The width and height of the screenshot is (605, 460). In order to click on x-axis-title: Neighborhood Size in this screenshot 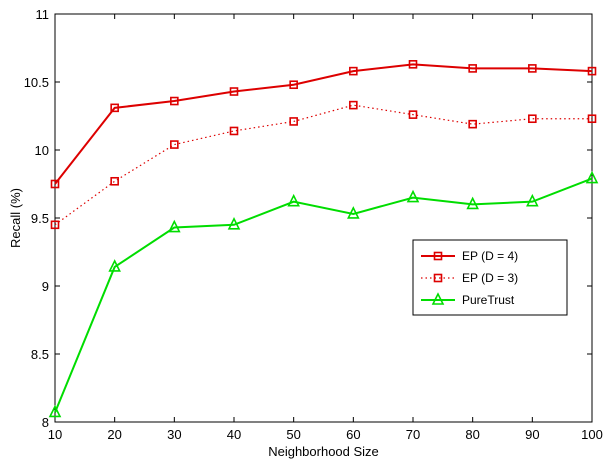, I will do `click(323, 451)`.